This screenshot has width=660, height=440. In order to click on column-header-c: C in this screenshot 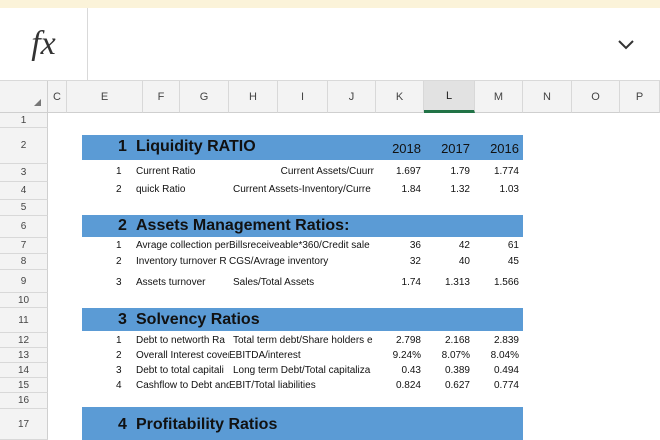, I will do `click(57, 97)`.